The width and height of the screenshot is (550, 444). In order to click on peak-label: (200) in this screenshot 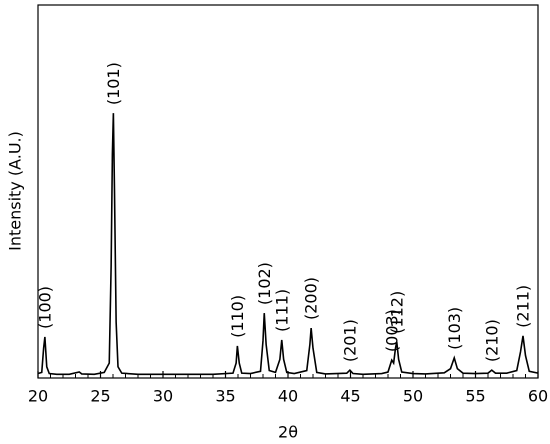, I will do `click(311, 298)`.